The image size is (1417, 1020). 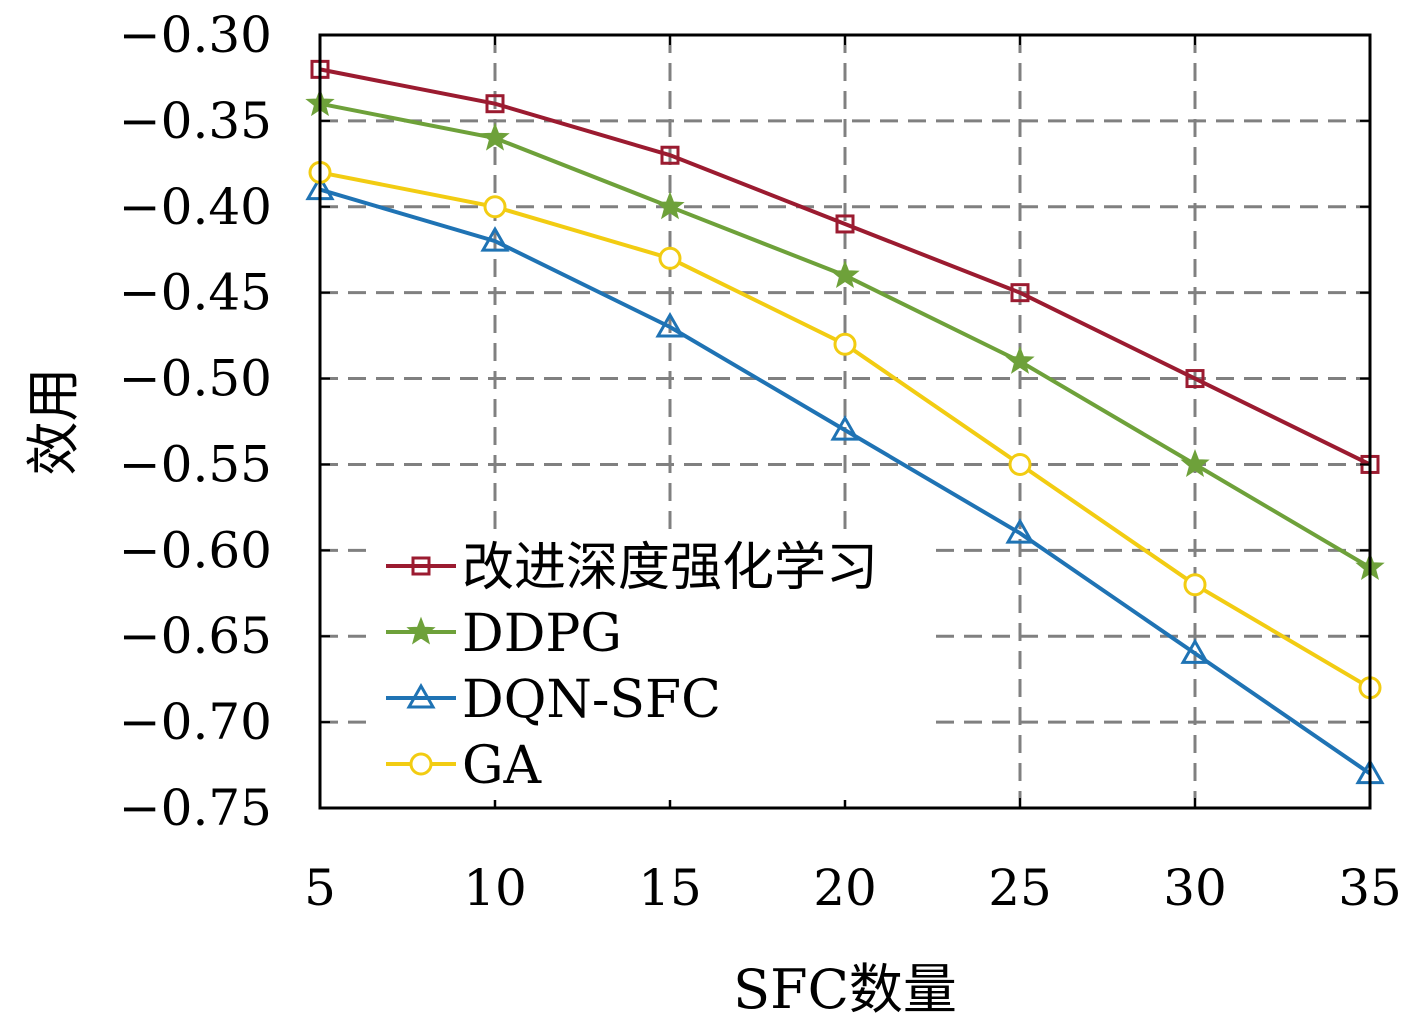 I want to click on y-tick-label: −0.50, so click(x=195, y=379).